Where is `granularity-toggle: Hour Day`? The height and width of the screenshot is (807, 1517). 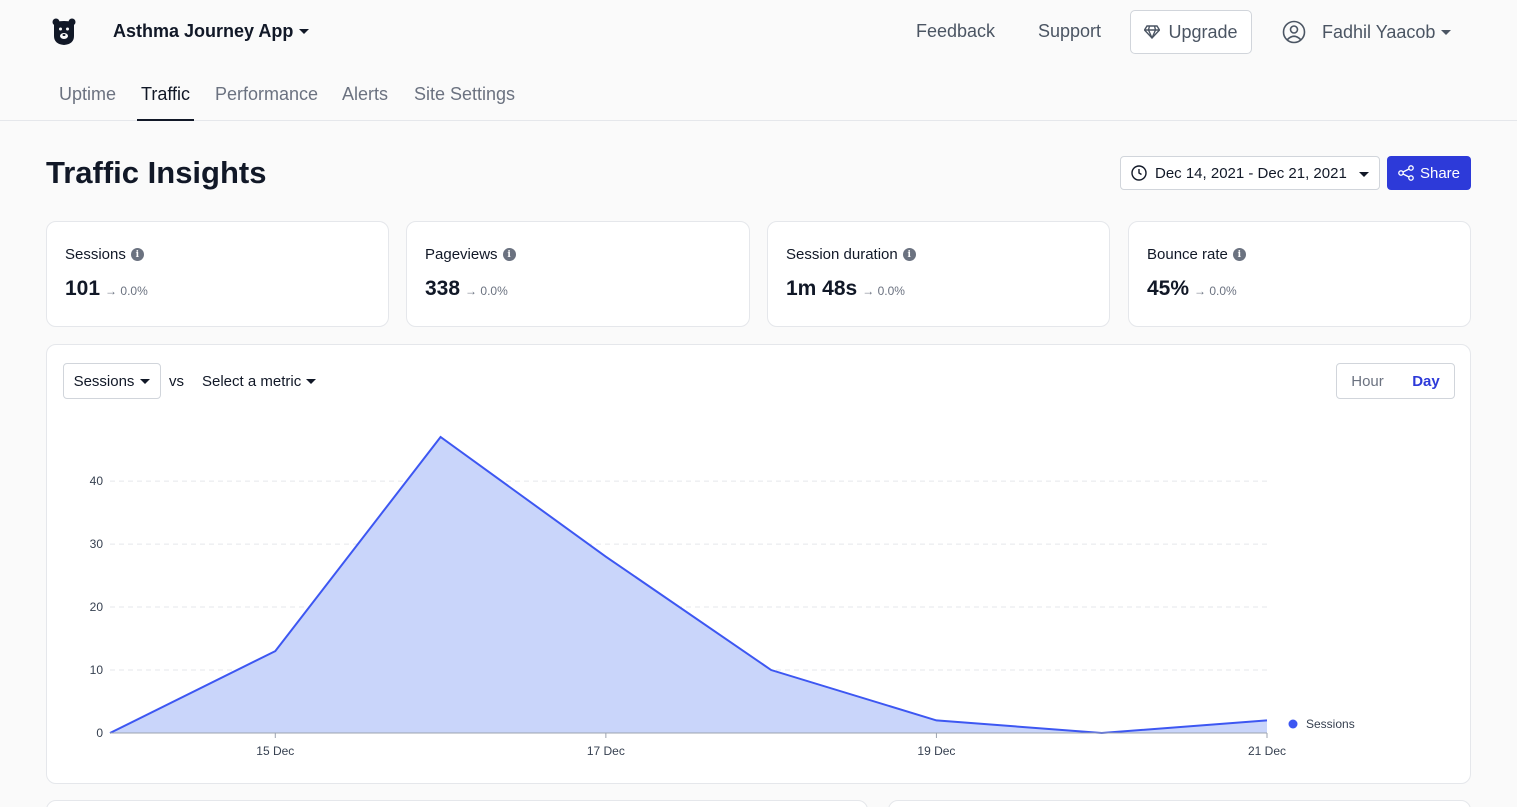 granularity-toggle: Hour Day is located at coordinates (1395, 381).